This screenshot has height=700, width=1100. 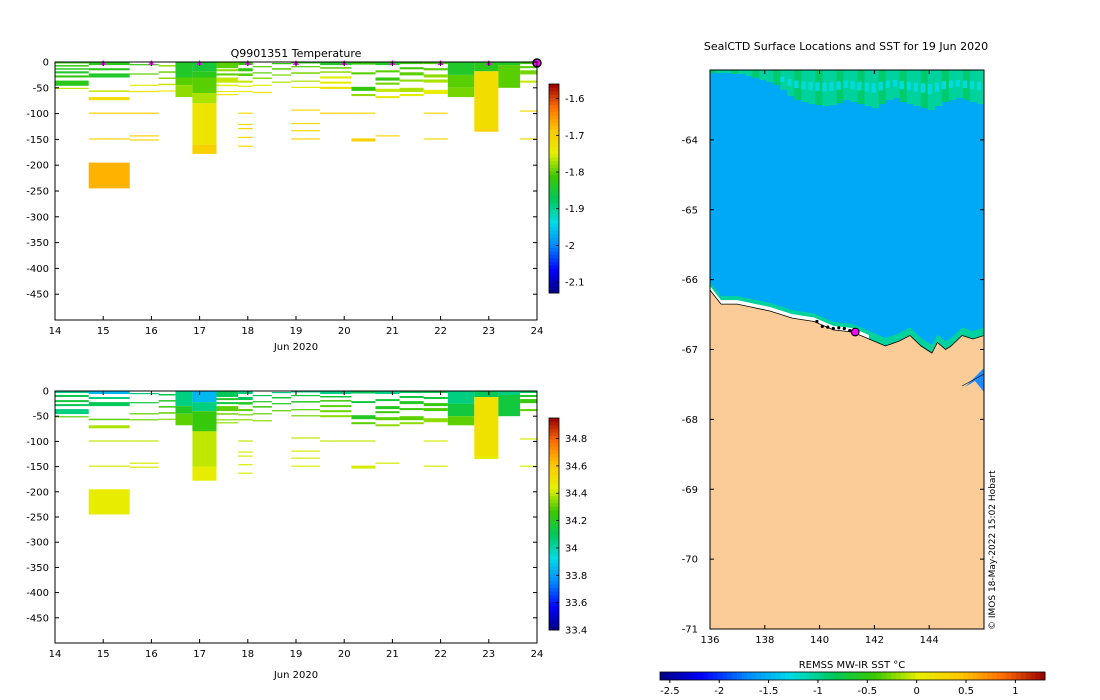 What do you see at coordinates (576, 603) in the screenshot?
I see `colorbar-tick-label: 33.6` at bounding box center [576, 603].